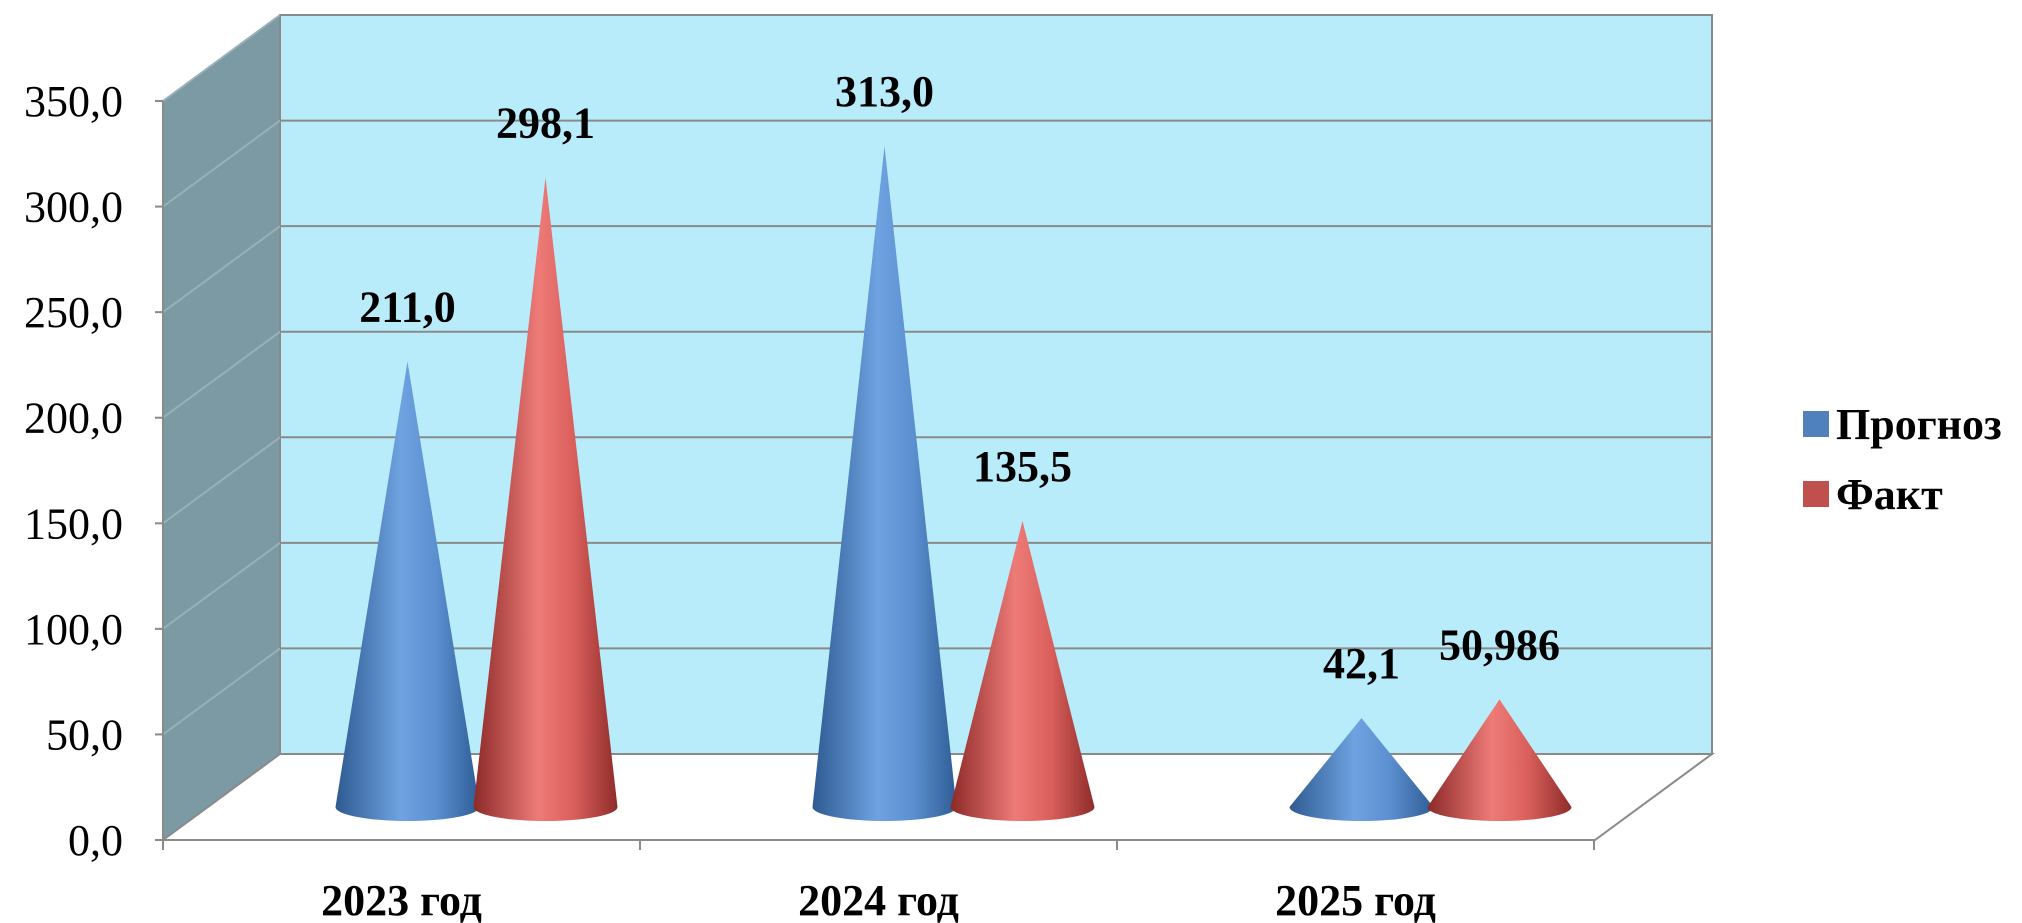 The width and height of the screenshot is (2022, 923). I want to click on x-axis: 2023 год 2024 год 2025 год, so click(878, 881).